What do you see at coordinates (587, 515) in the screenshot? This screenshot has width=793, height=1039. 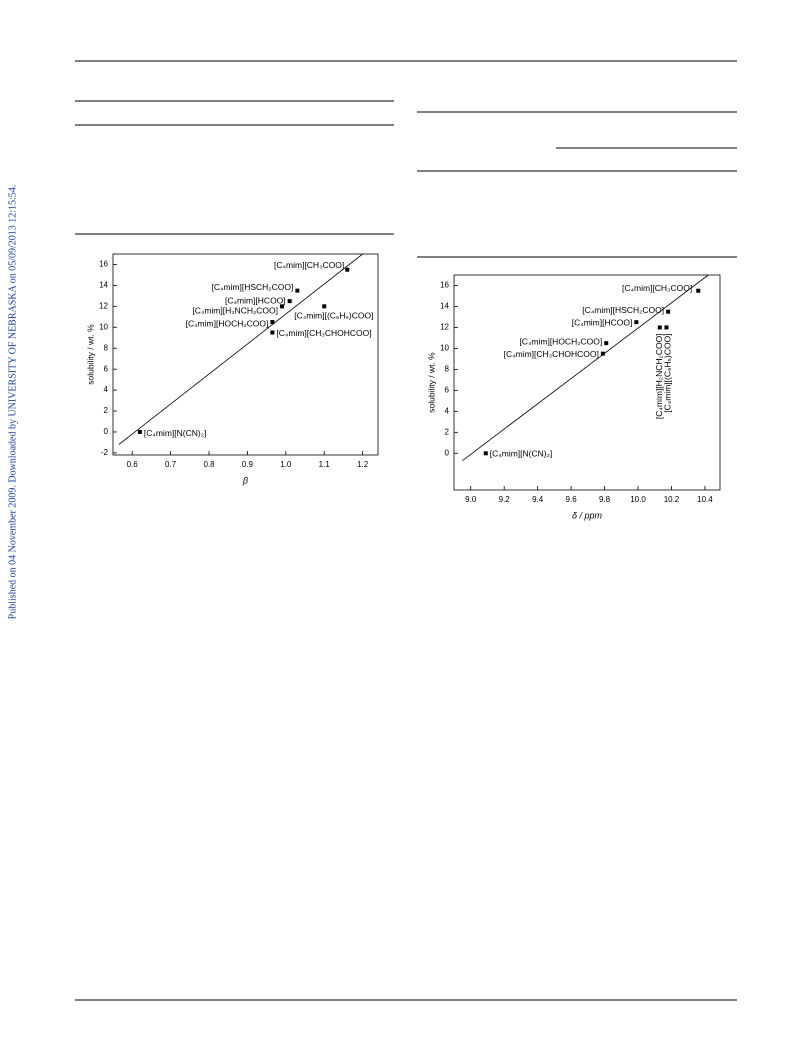 I see `x-axis-label: δ / ppm` at bounding box center [587, 515].